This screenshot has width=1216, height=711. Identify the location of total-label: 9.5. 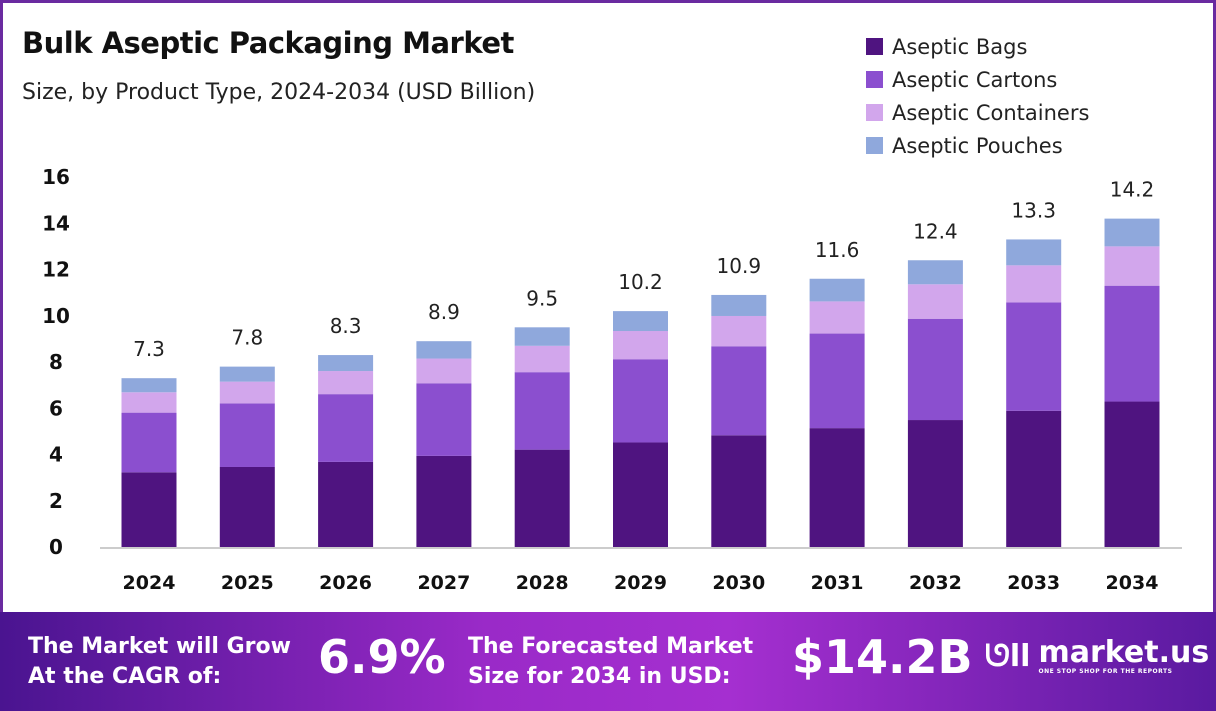
(542, 298).